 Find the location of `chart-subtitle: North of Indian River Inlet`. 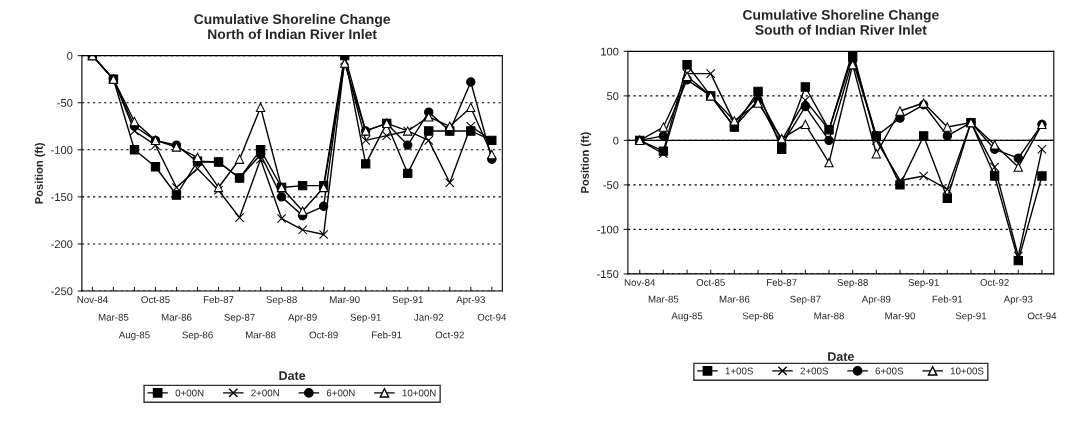

chart-subtitle: North of Indian River Inlet is located at coordinates (292, 34).